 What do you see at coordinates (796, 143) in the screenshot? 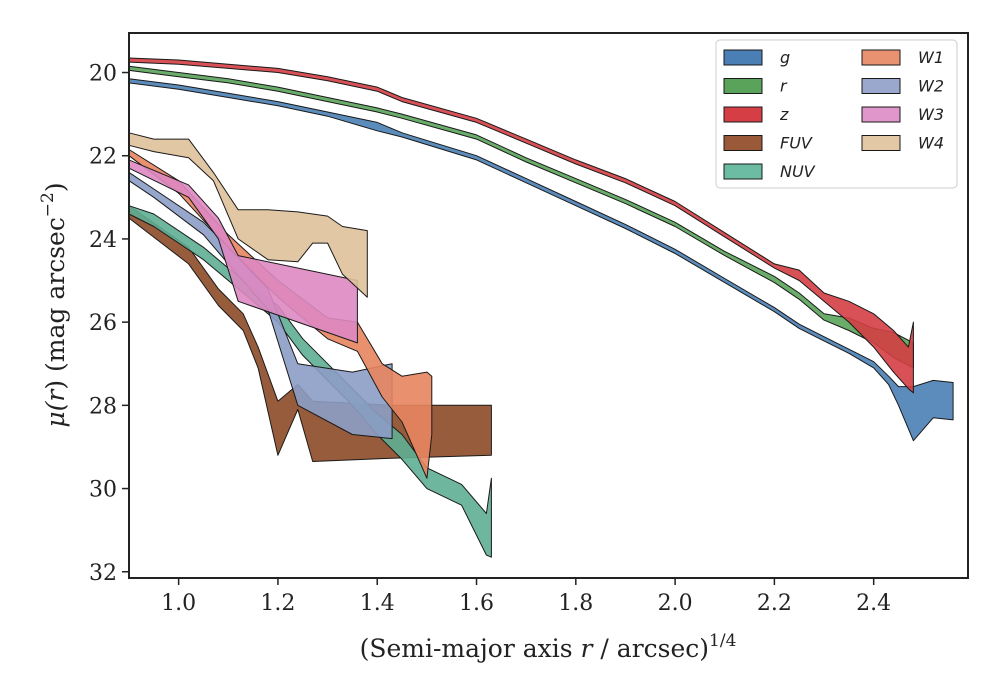
I see `legend-label-fuv: FUV` at bounding box center [796, 143].